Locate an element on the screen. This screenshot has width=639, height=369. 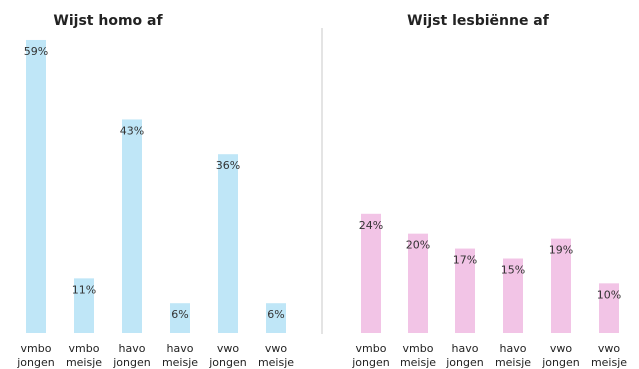
x-label-lesbienne-havo-jongen-gender: jongen is located at coordinates (464, 362).